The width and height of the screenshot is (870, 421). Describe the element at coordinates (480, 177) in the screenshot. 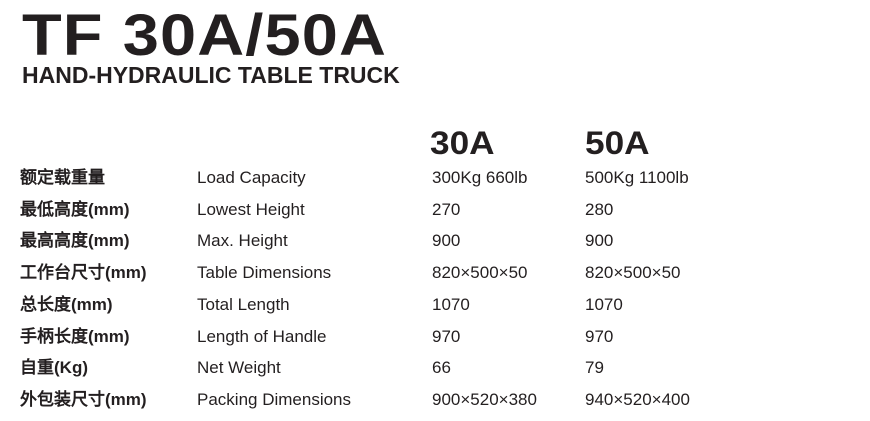

I see `value-30a: 300Kg 660lb` at that location.